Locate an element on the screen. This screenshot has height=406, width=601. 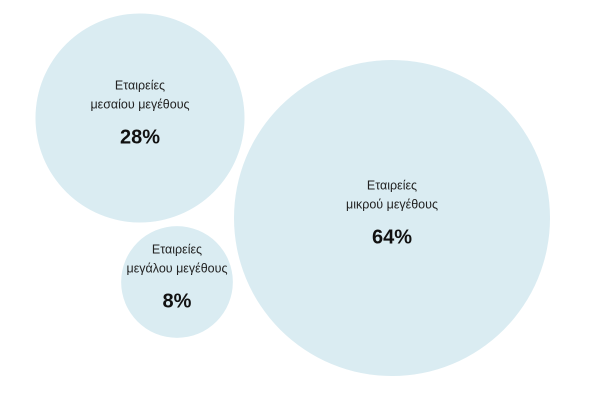
value-label: 8% is located at coordinates (177, 301).